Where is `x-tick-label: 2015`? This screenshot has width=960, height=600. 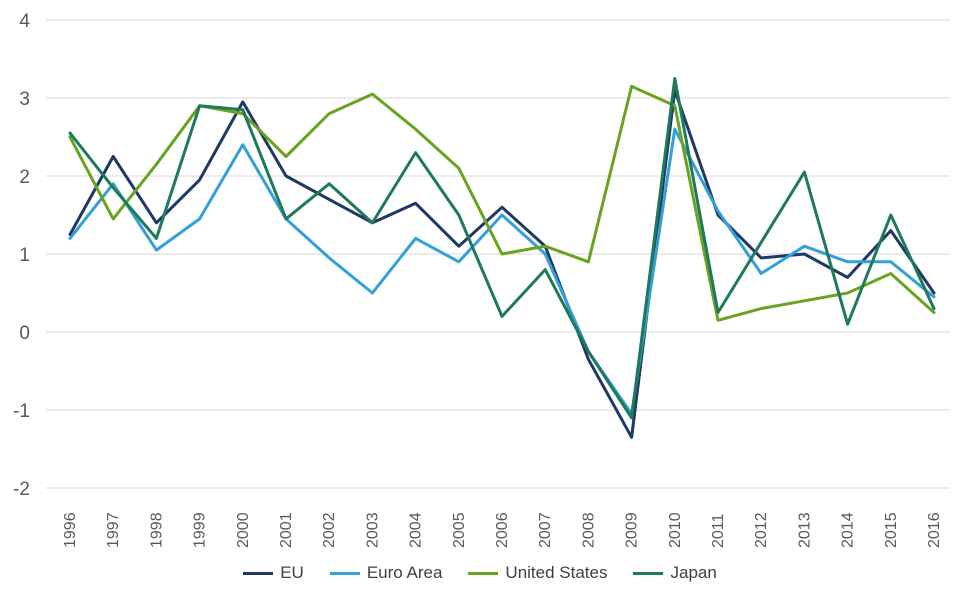 x-tick-label: 2015 is located at coordinates (891, 530).